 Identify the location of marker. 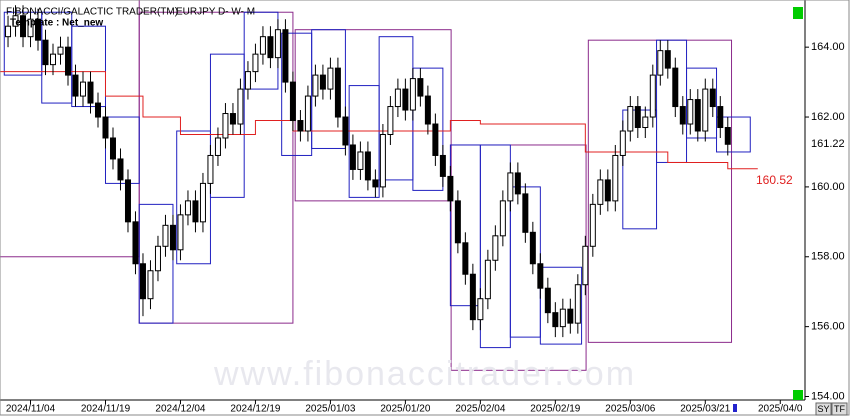
(735, 408).